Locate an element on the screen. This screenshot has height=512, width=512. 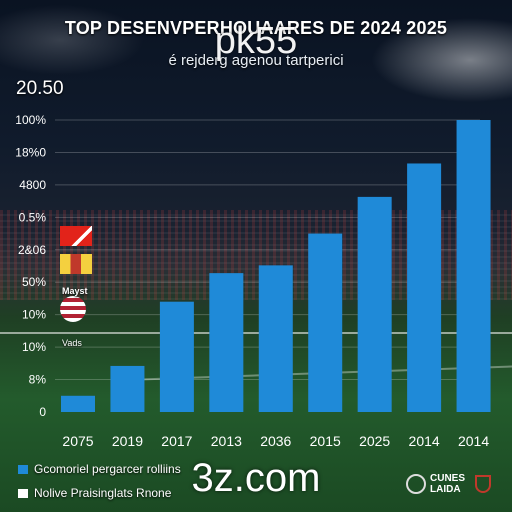
y-tick-label: 0 is located at coordinates (42, 412).